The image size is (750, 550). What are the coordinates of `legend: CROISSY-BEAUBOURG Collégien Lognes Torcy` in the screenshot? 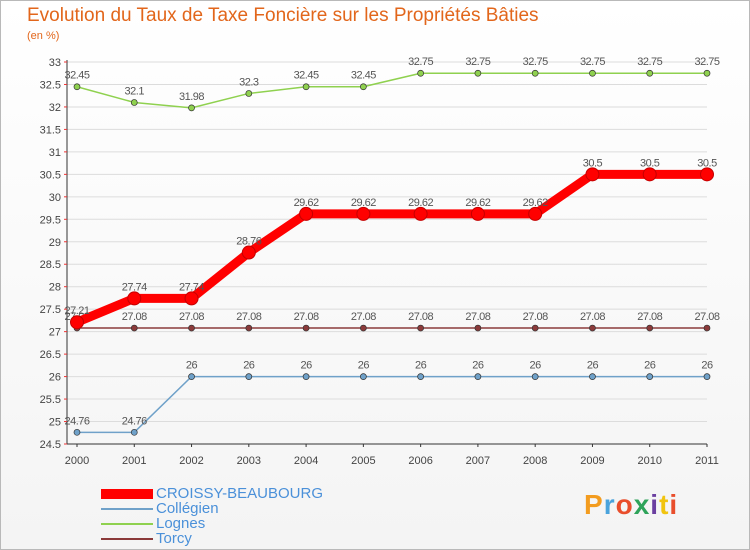 It's located at (212, 516).